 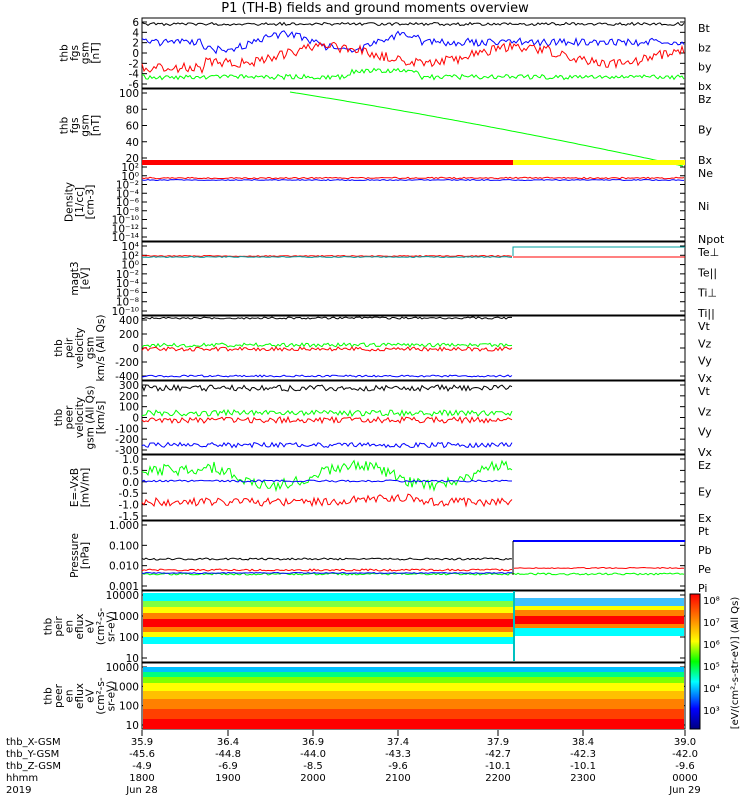 I want to click on y-tick-label: 0, so click(x=135, y=419).